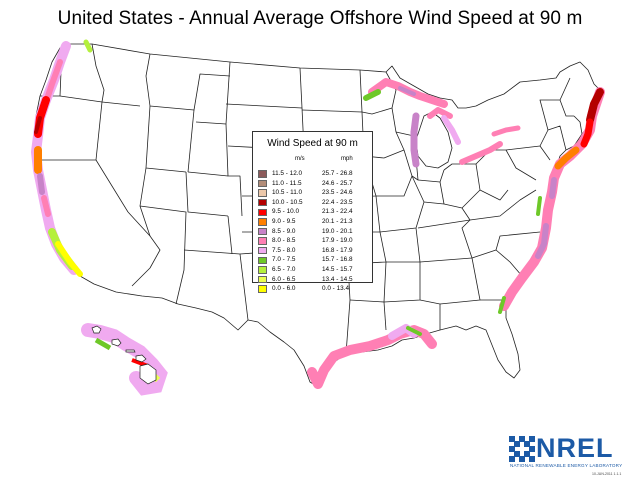 This screenshot has height=482, width=640. Describe the element at coordinates (284, 289) in the screenshot. I see `legend-ms-range: 0.0 - 6.0` at that location.